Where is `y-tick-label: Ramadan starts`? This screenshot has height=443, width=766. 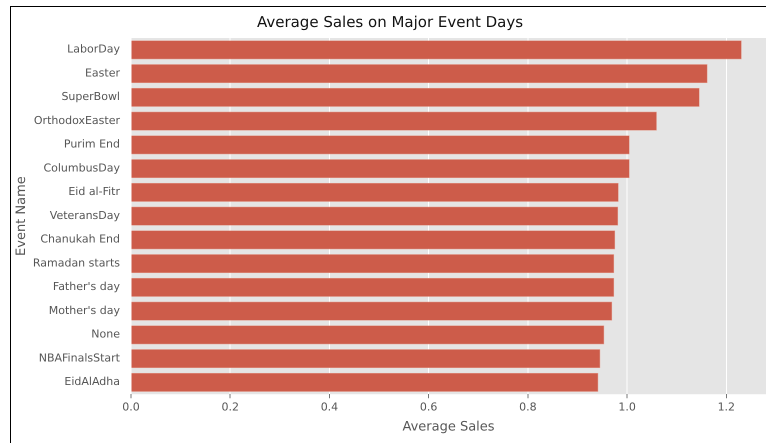
y-tick-label: Ramadan starts is located at coordinates (76, 263).